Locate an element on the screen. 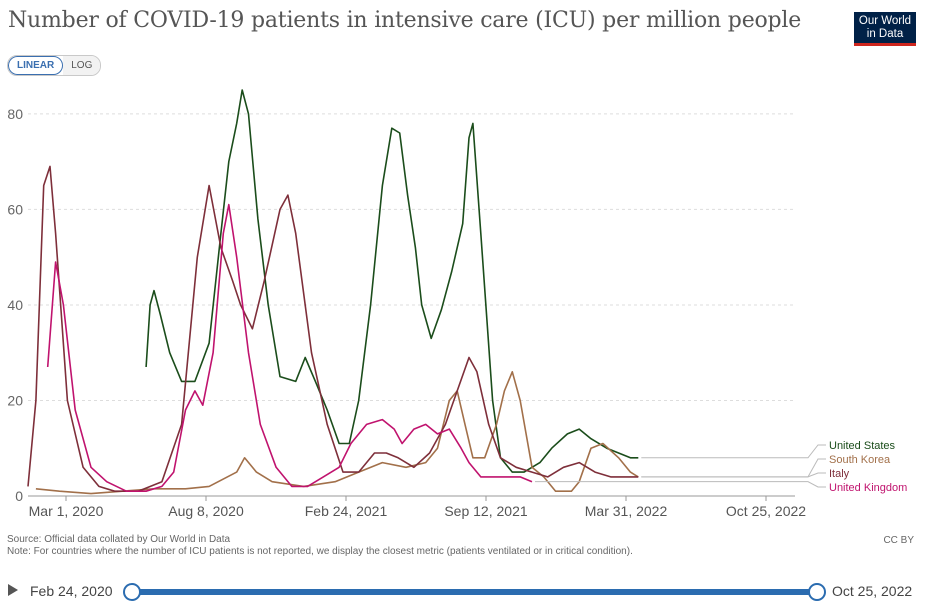 This screenshot has width=930, height=607. y-tick-label: 40 is located at coordinates (15, 305).